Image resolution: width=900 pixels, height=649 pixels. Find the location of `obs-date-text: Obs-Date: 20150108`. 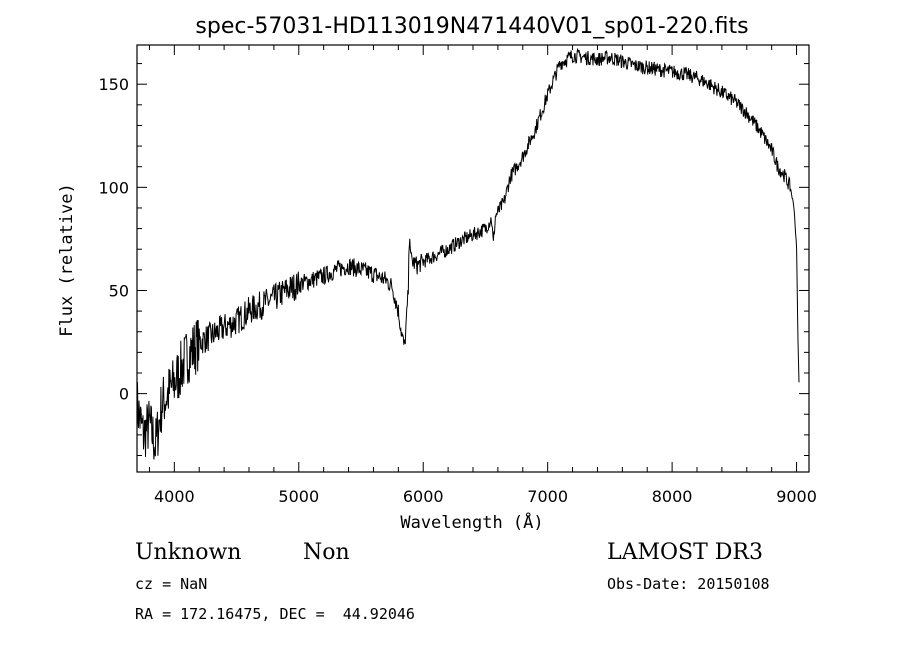

obs-date-text: Obs-Date: 20150108 is located at coordinates (688, 584).